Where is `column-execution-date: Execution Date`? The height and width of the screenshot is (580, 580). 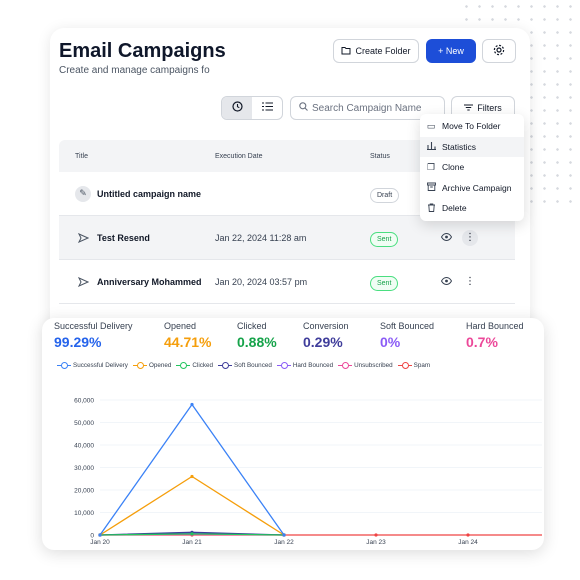
column-execution-date: Execution Date is located at coordinates (239, 156).